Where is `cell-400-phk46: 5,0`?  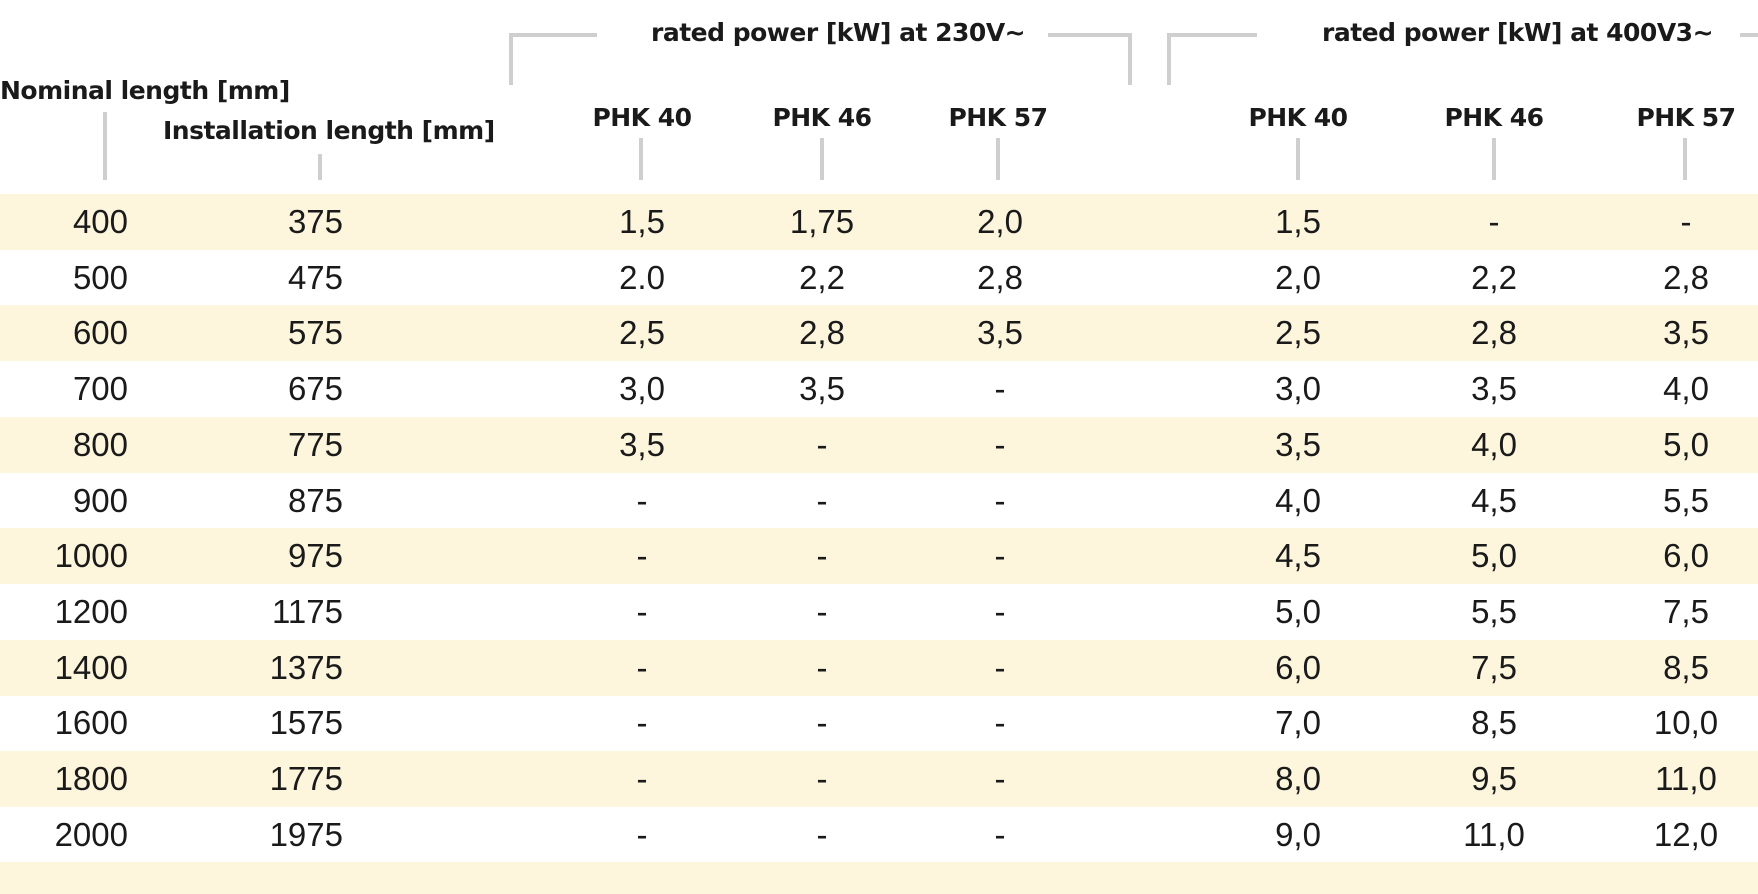
cell-400-phk46: 5,0 is located at coordinates (1494, 555).